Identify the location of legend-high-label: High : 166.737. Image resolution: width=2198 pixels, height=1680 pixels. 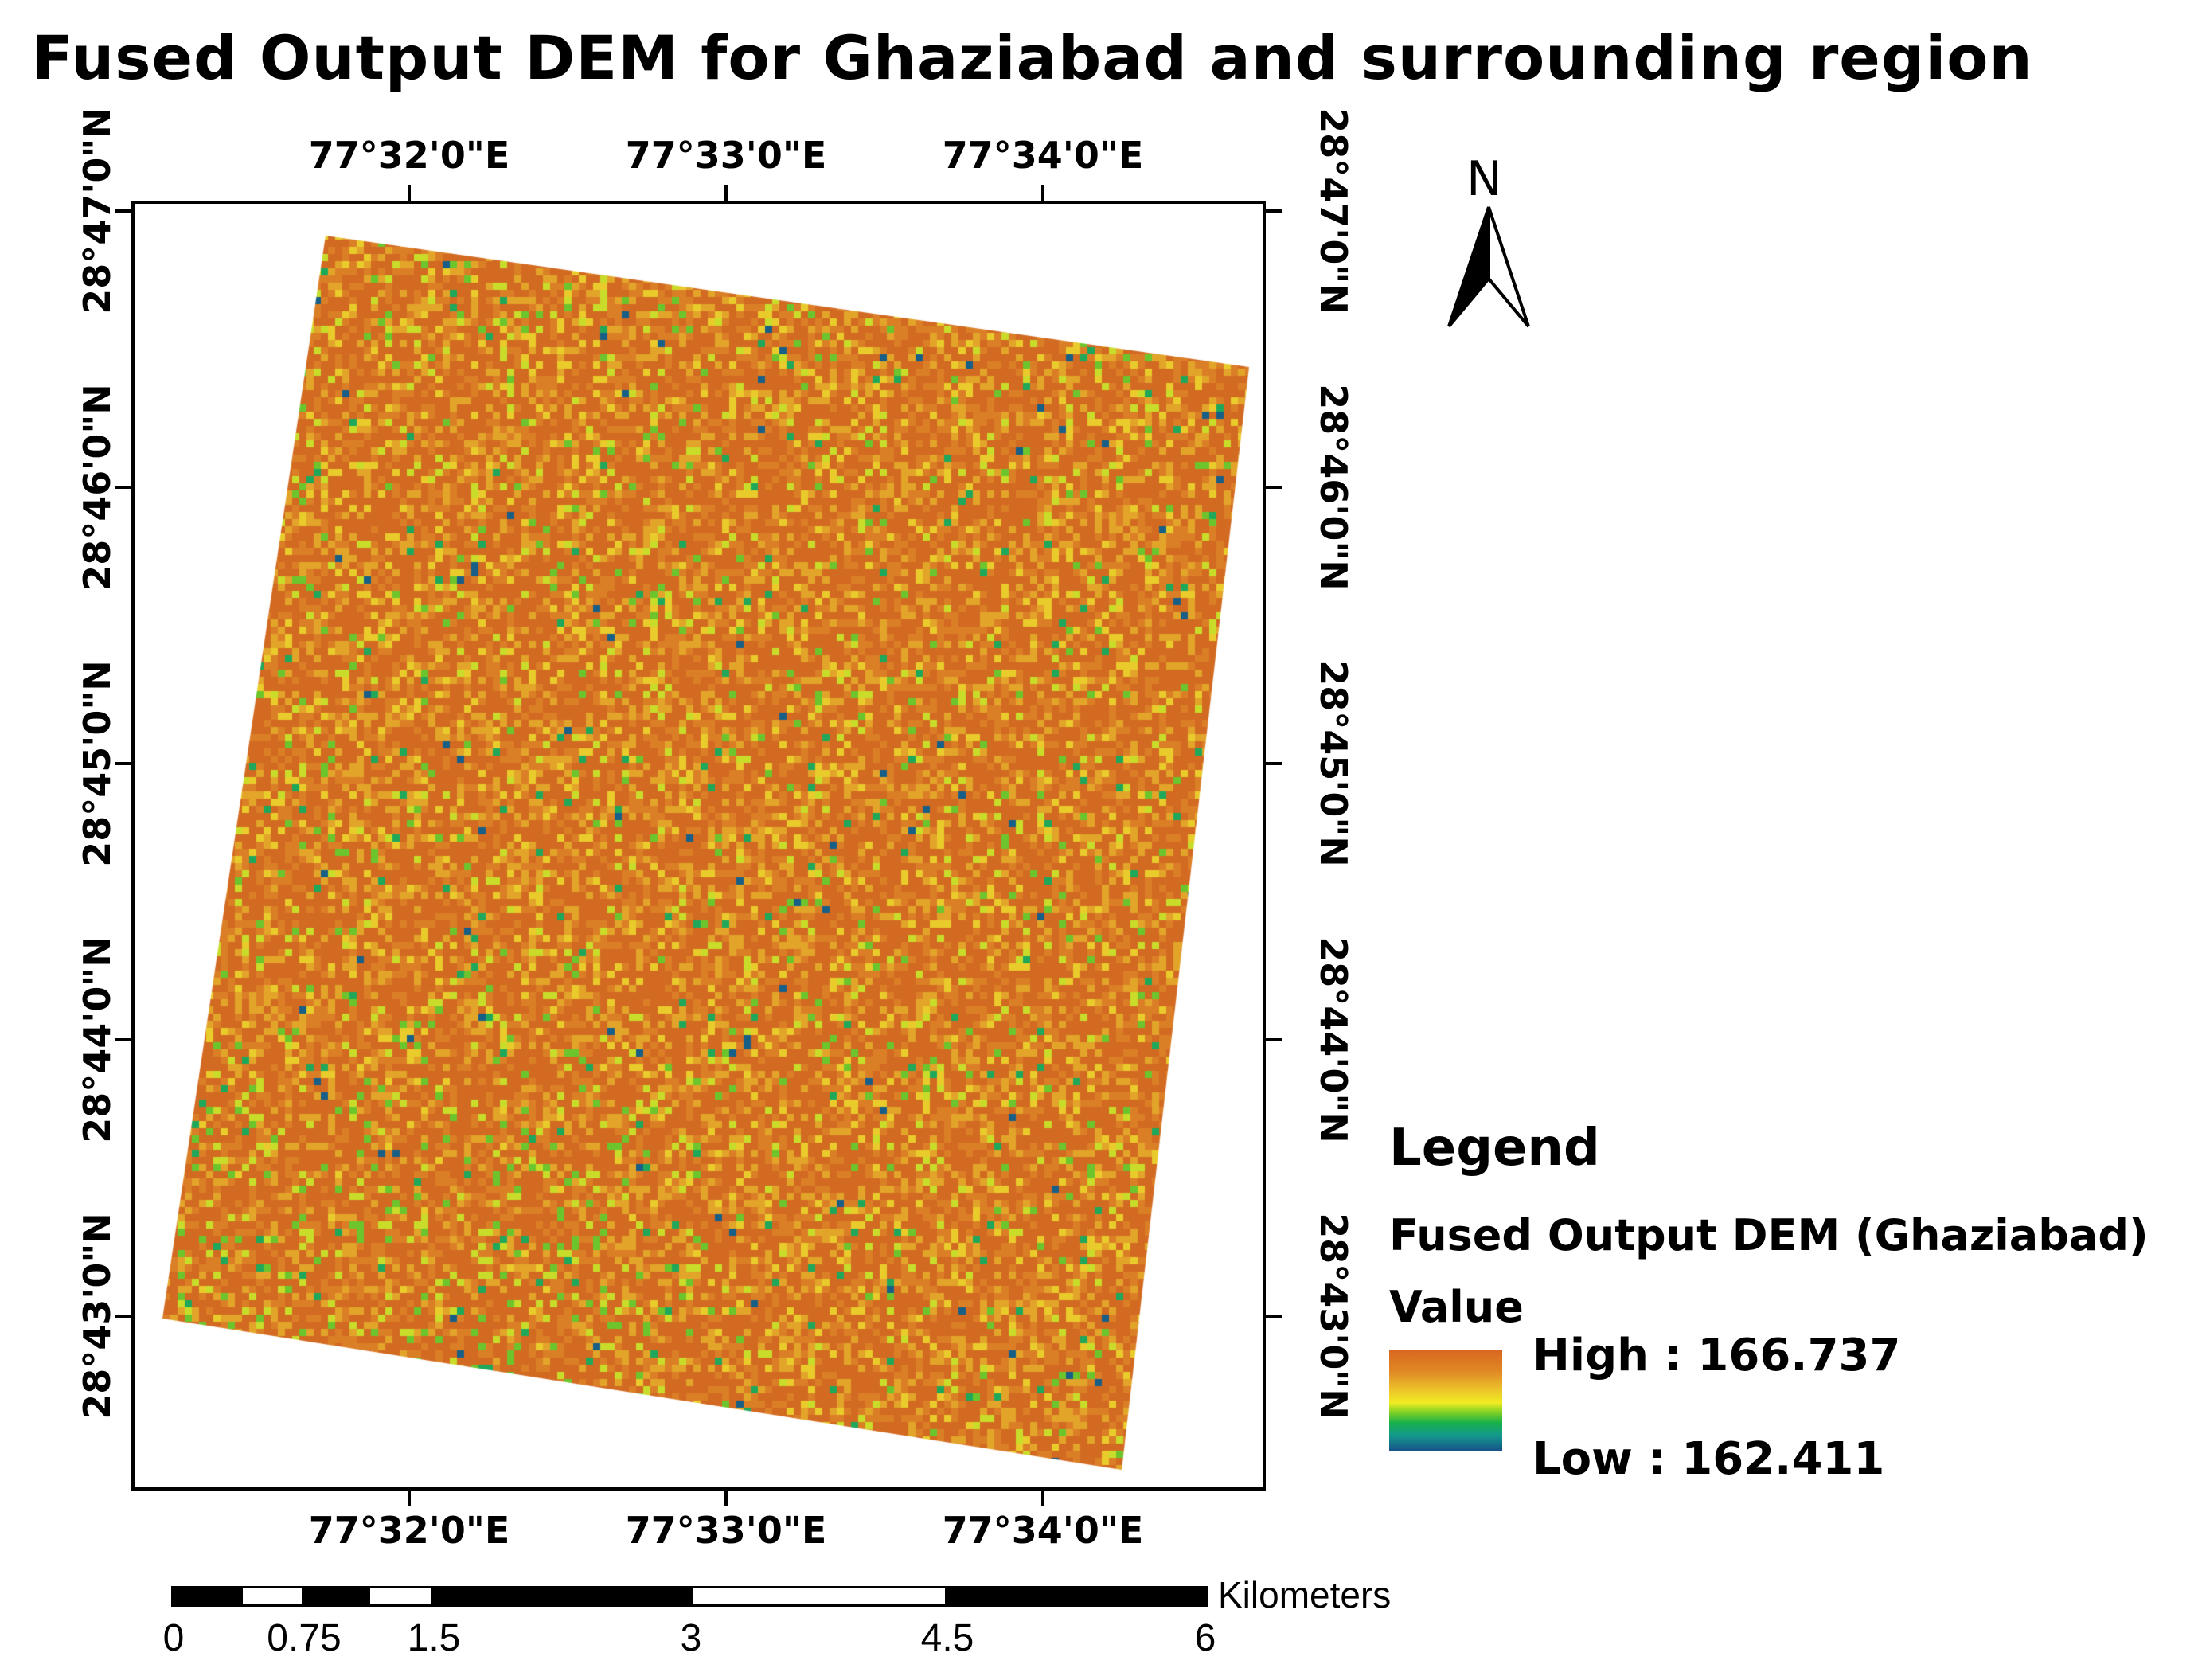
(1716, 1355).